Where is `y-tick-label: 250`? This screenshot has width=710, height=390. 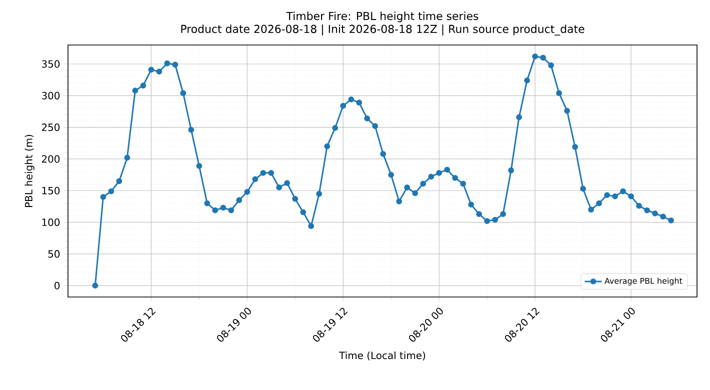
y-tick-label: 250 is located at coordinates (51, 128).